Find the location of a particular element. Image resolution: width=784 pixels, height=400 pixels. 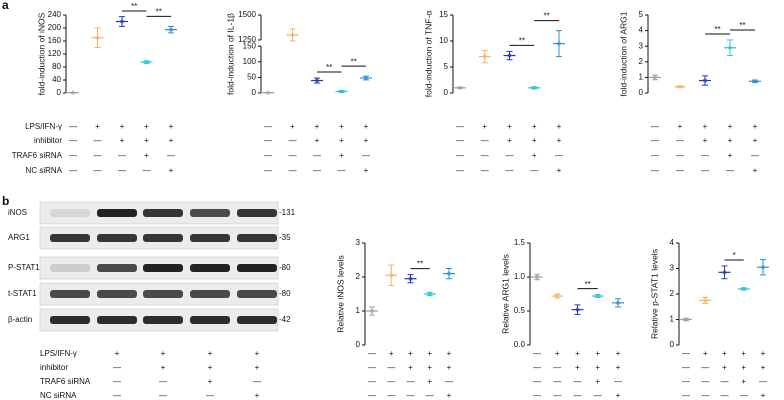

treatment-label: NC siRNA is located at coordinates (58, 395).